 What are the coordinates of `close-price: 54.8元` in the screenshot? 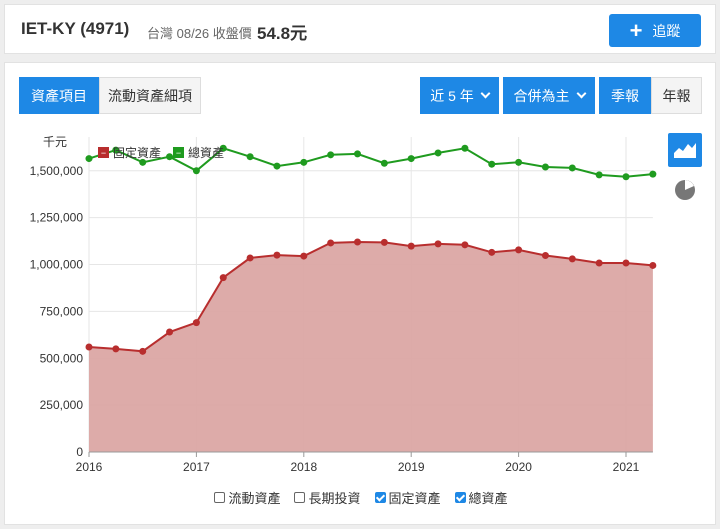 It's located at (282, 33).